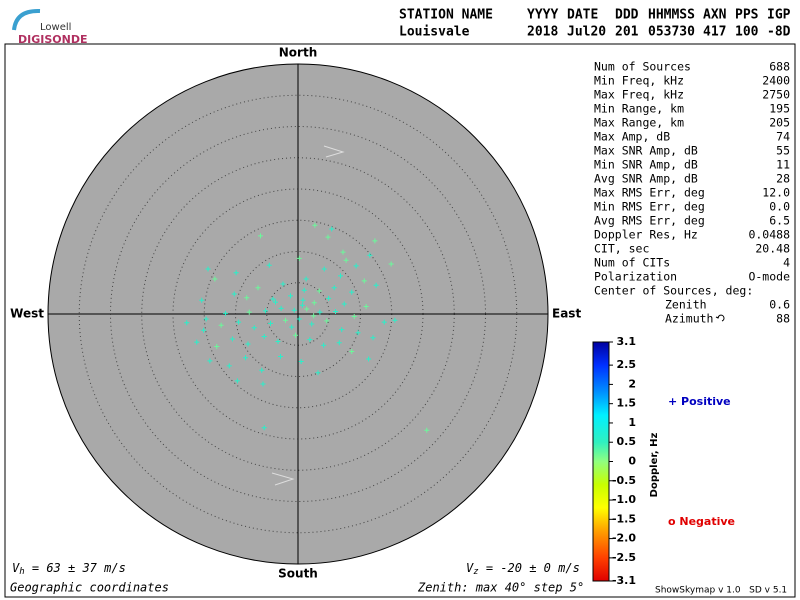 The width and height of the screenshot is (800, 600). What do you see at coordinates (639, 95) in the screenshot?
I see `stat-label: Max Freq, kHz` at bounding box center [639, 95].